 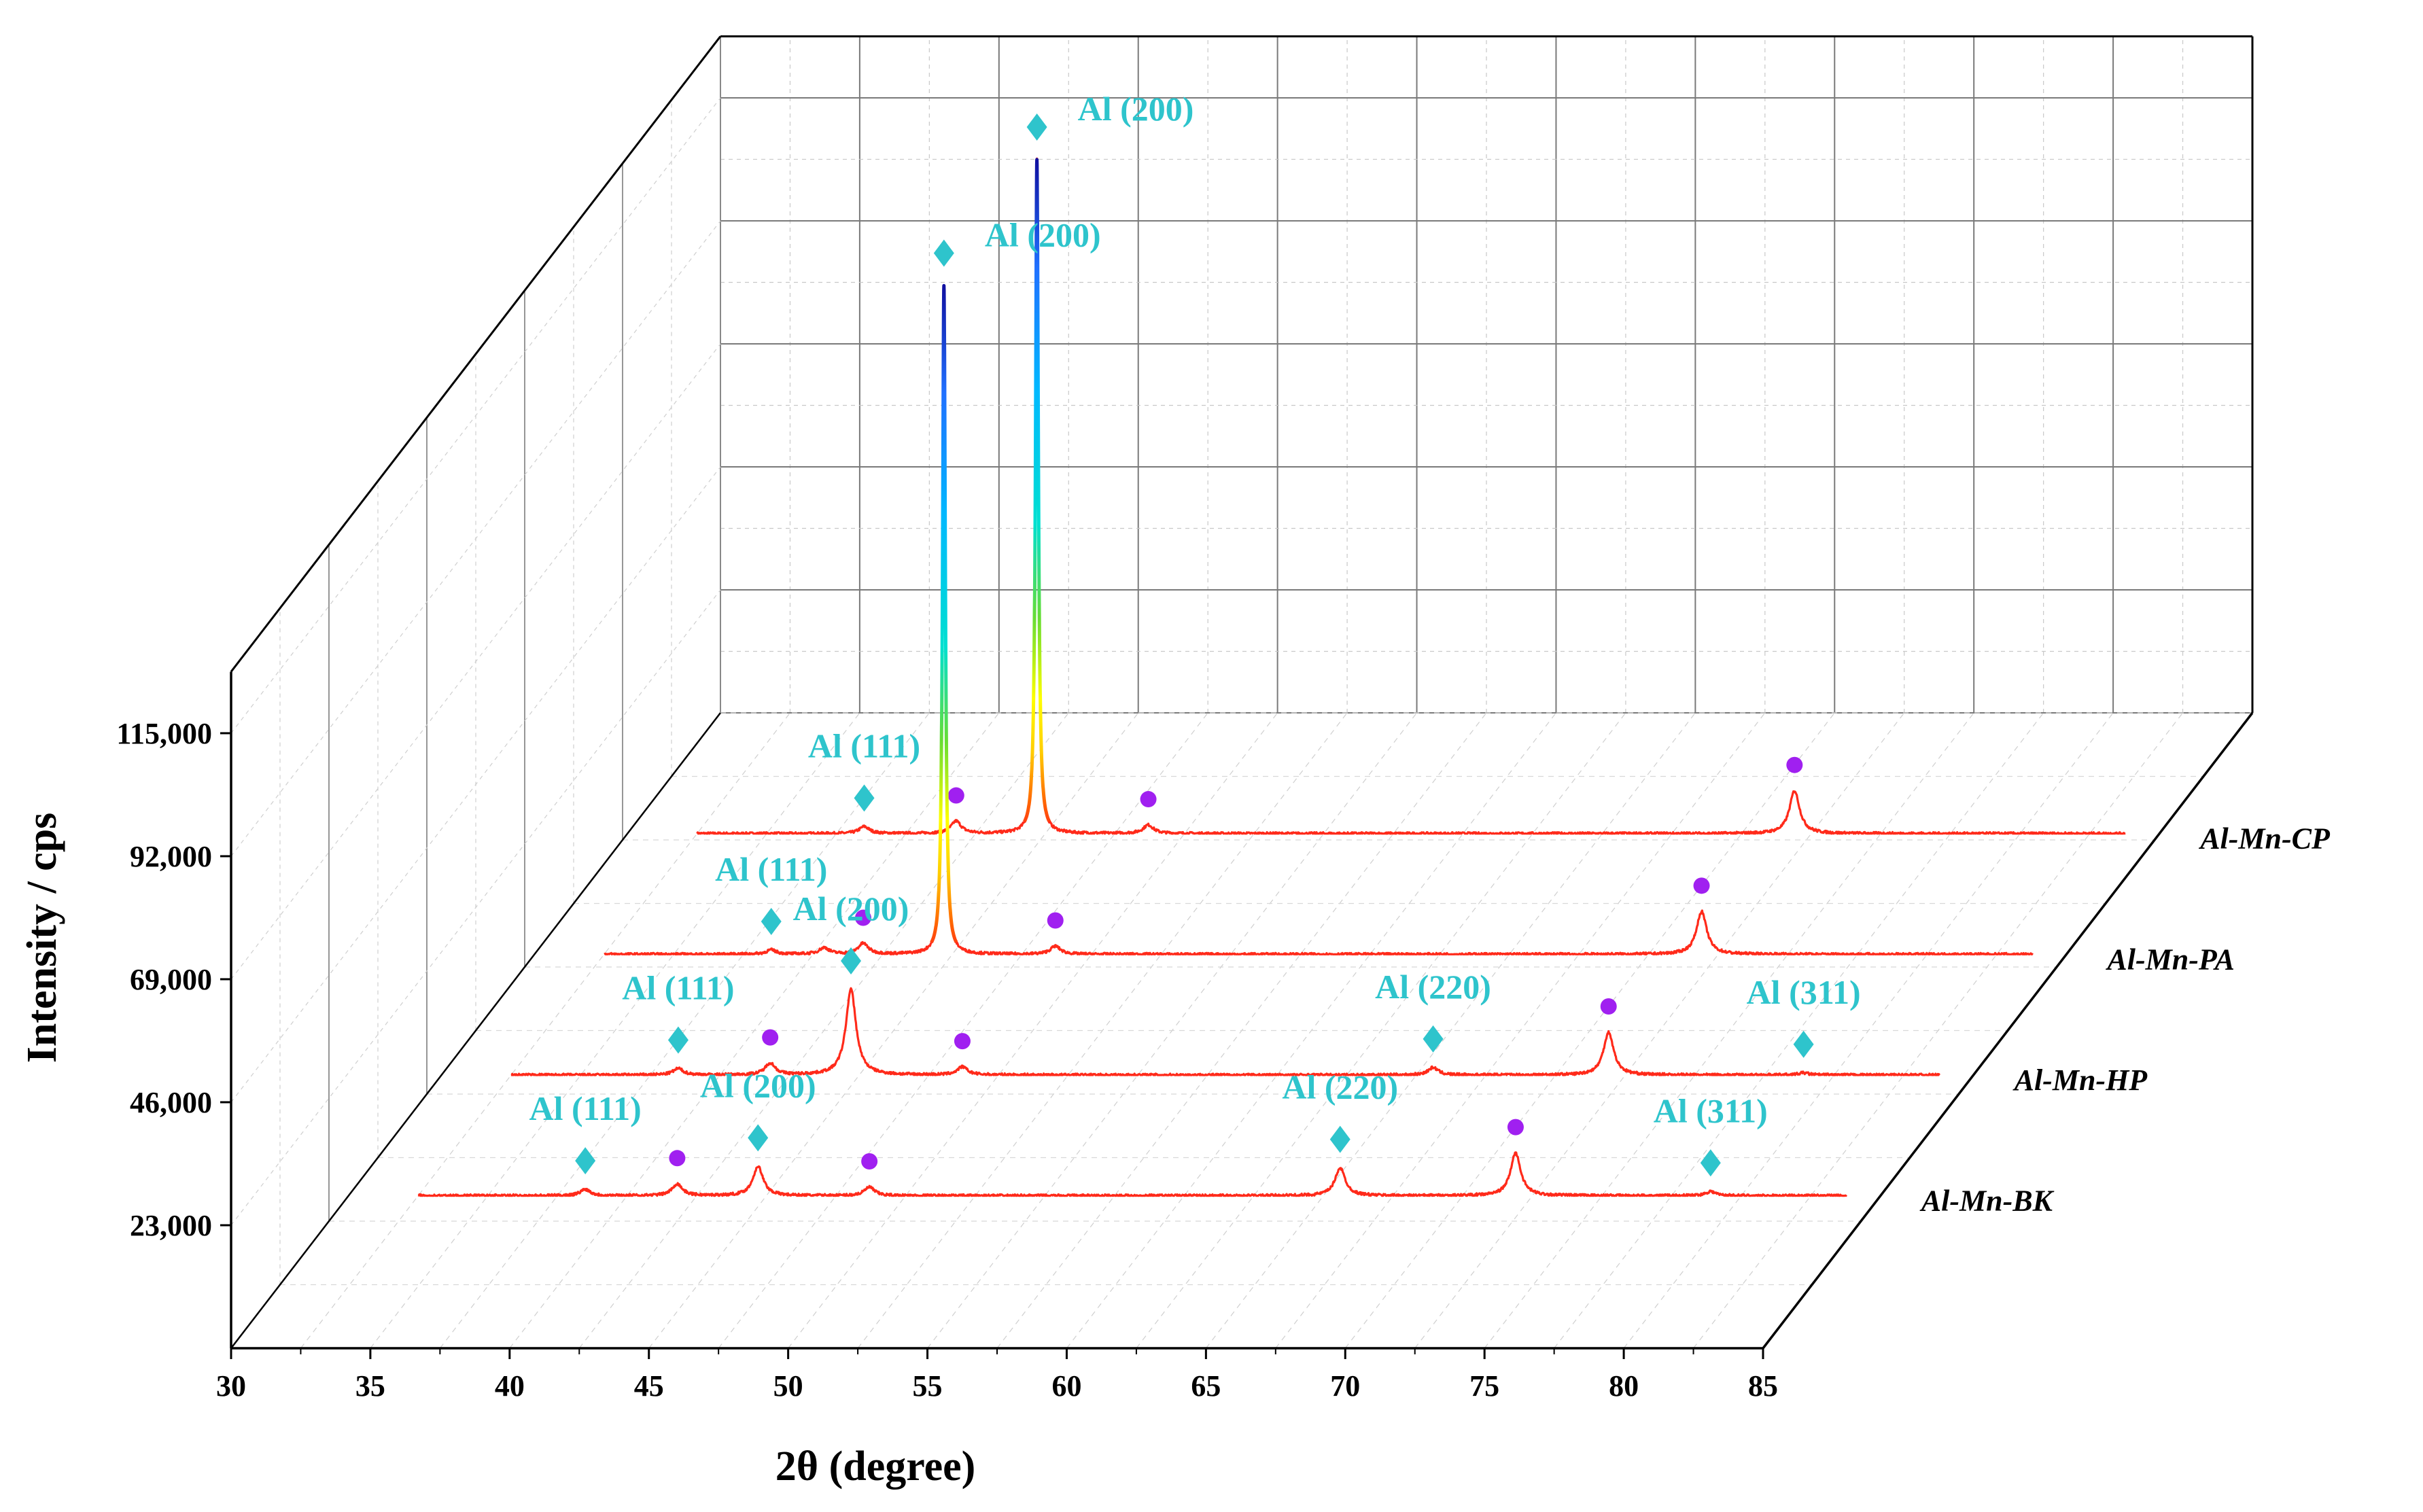 What do you see at coordinates (2264, 839) in the screenshot?
I see `series-label: Al-Mn-CP` at bounding box center [2264, 839].